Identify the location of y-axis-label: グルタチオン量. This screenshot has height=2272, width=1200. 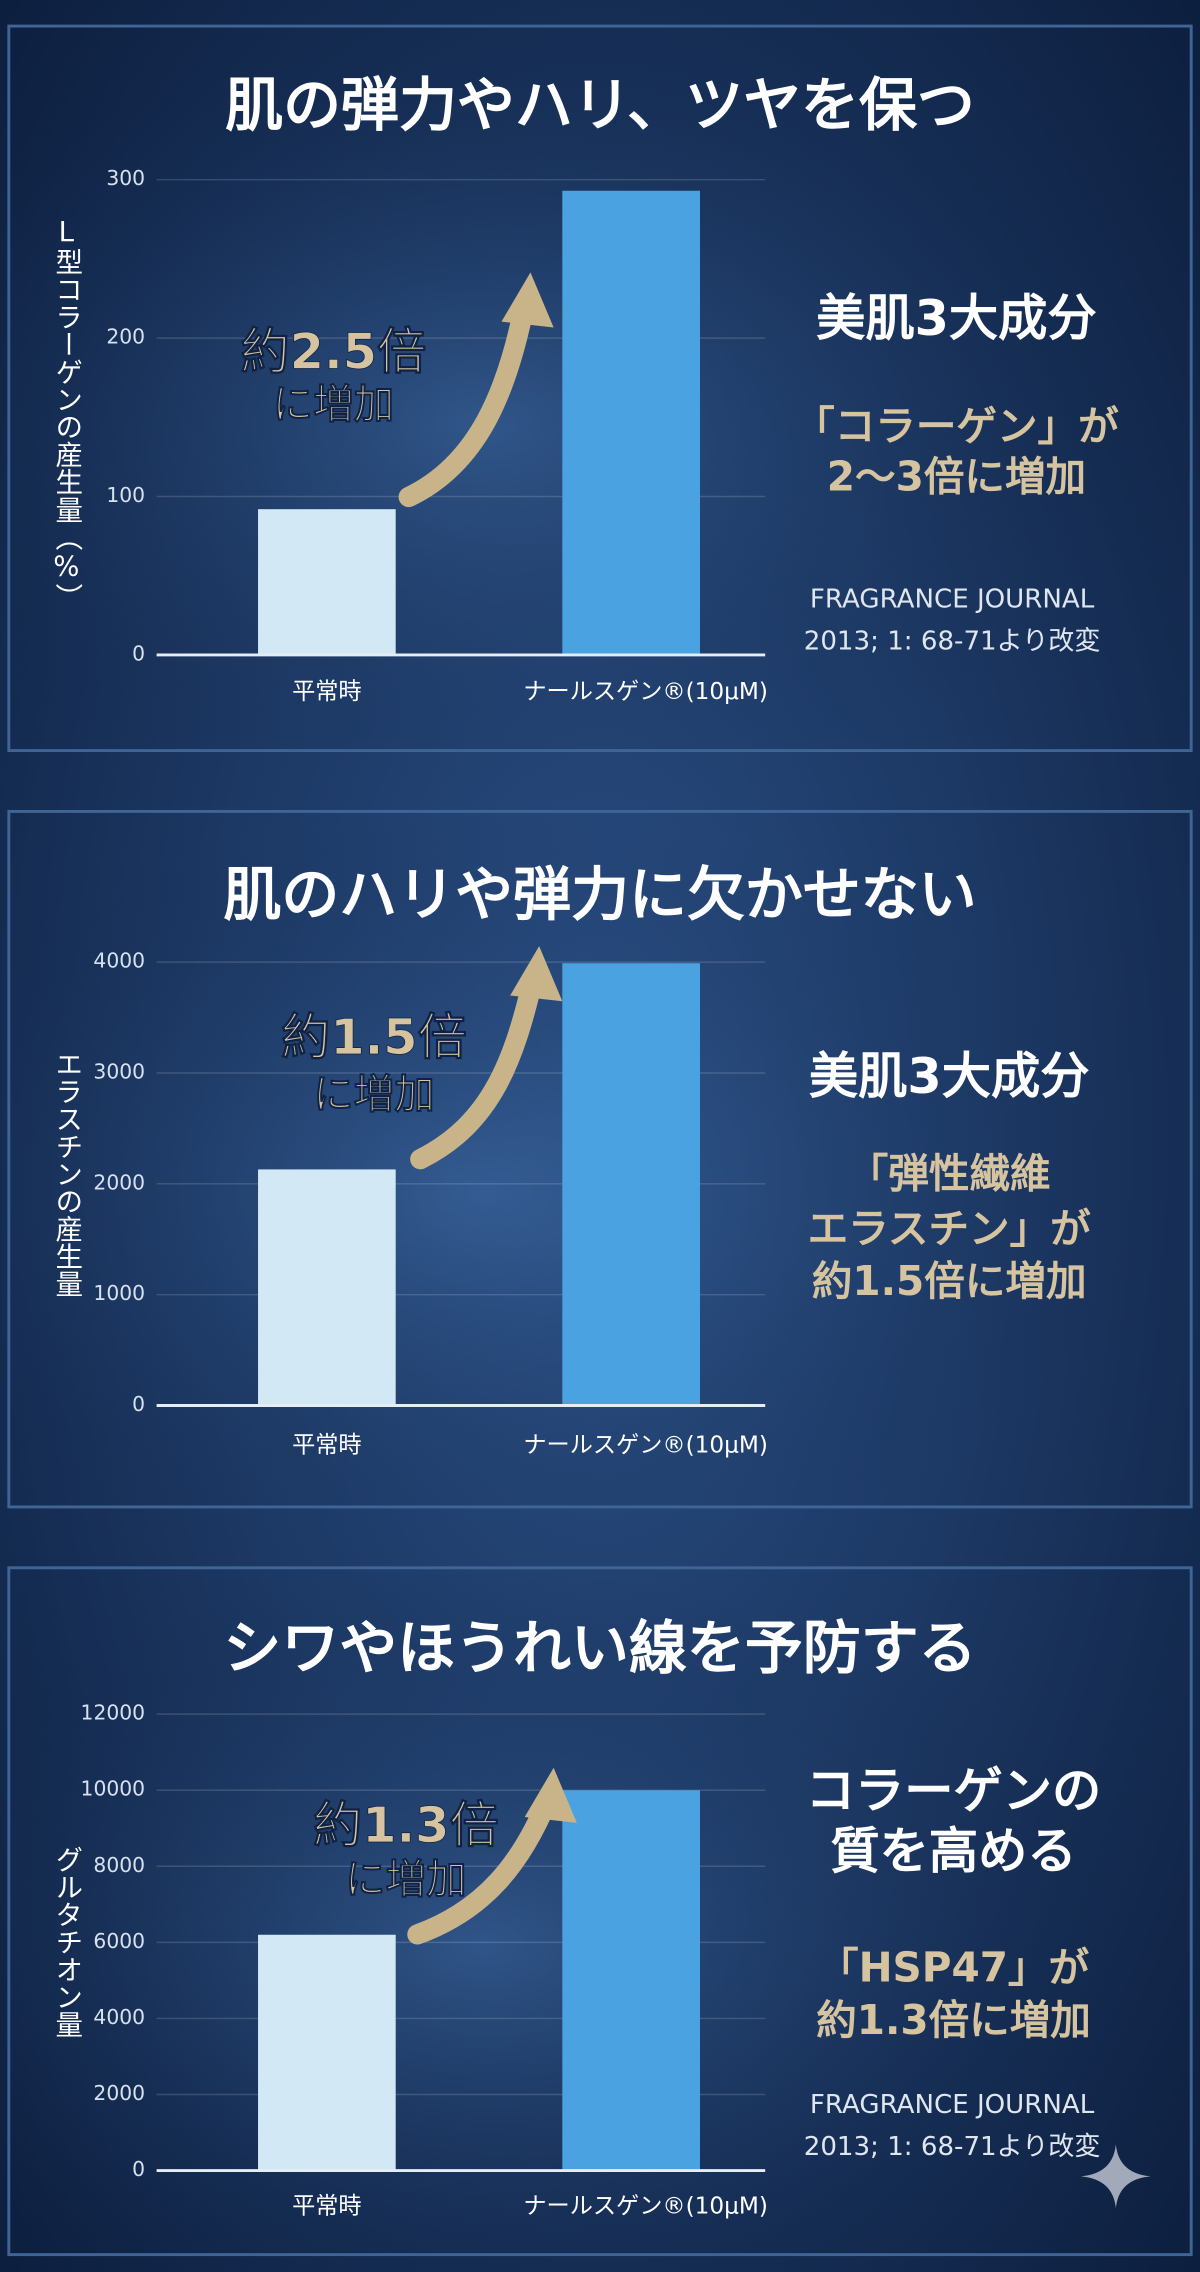
(66, 1941).